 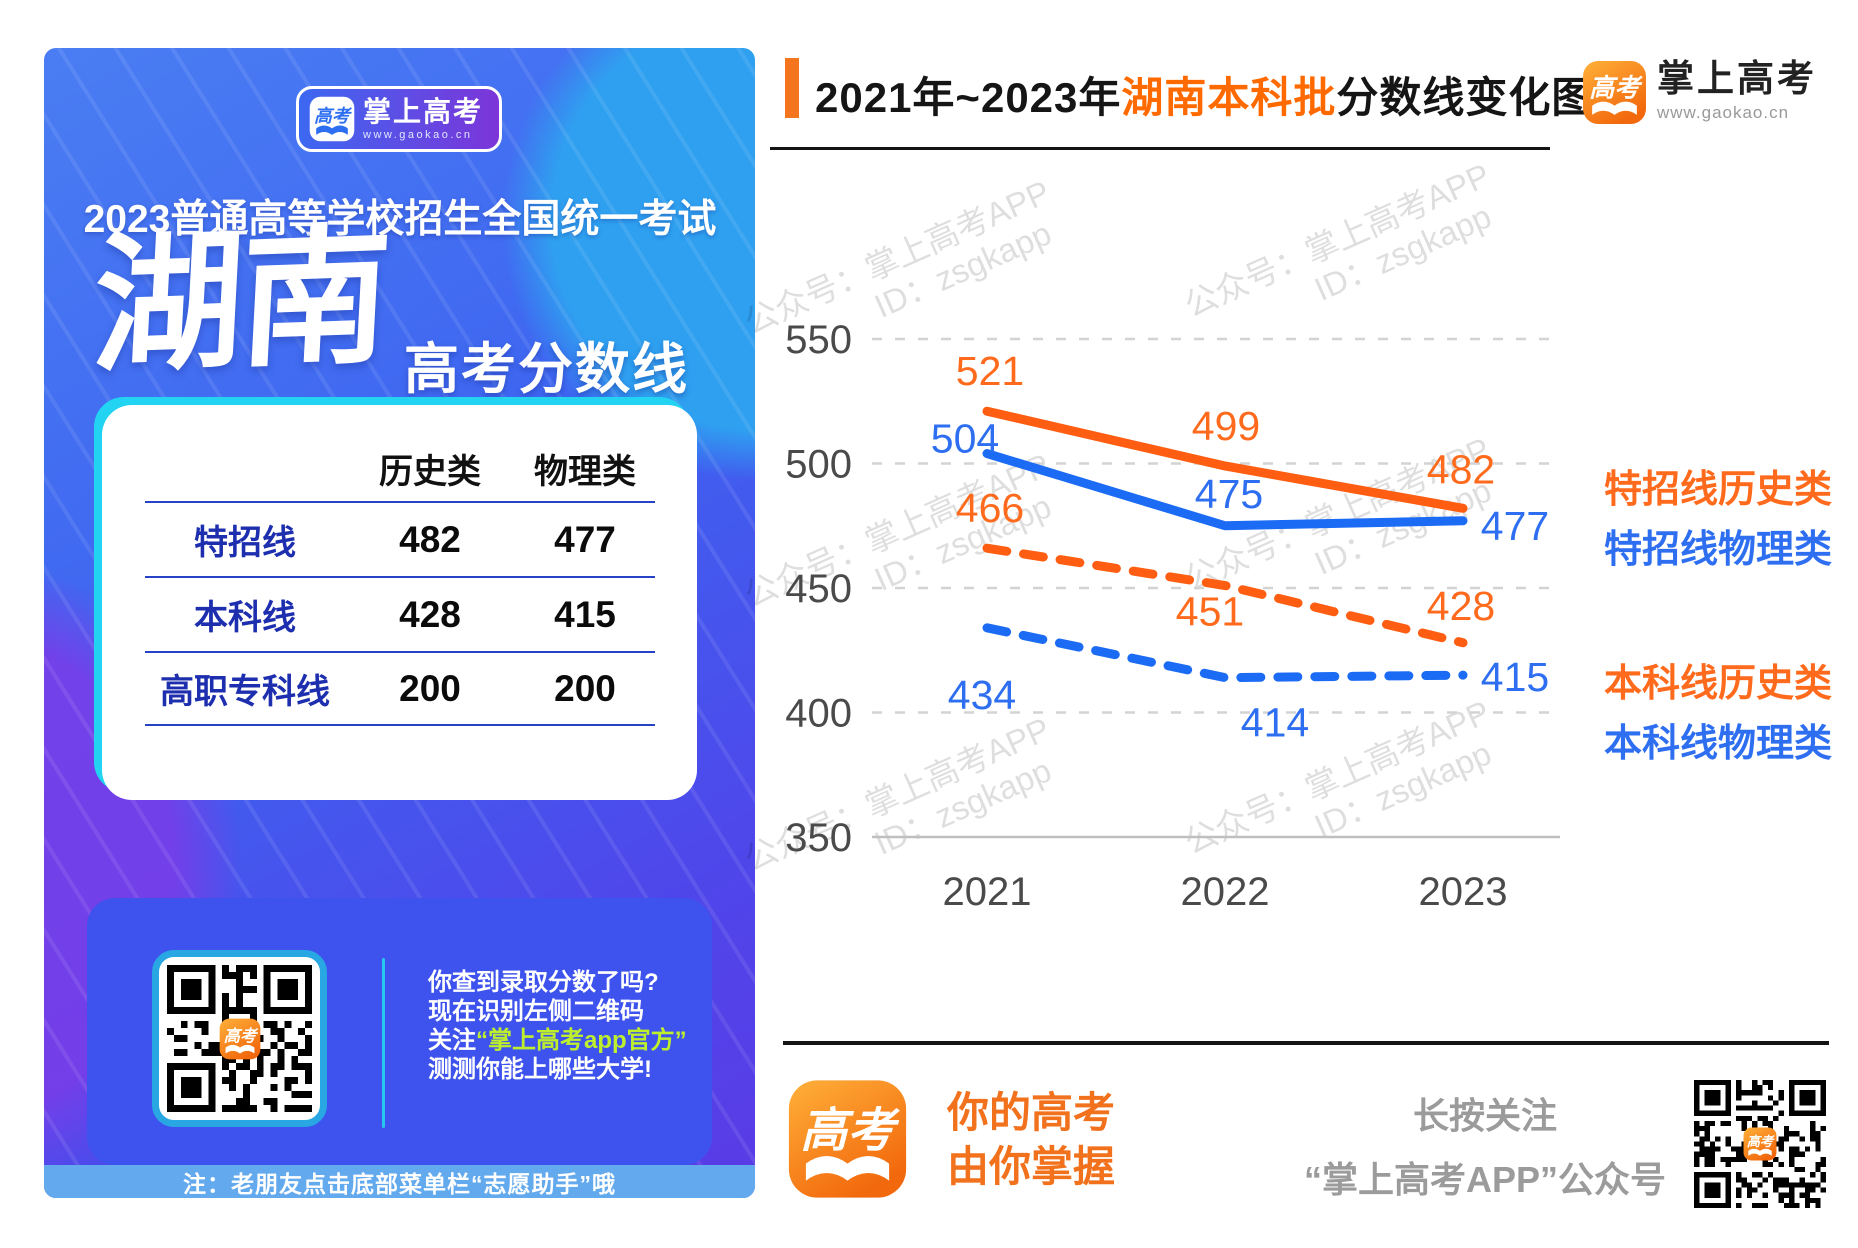 I want to click on footer-qr-code: 高考, so click(x=1760, y=1144).